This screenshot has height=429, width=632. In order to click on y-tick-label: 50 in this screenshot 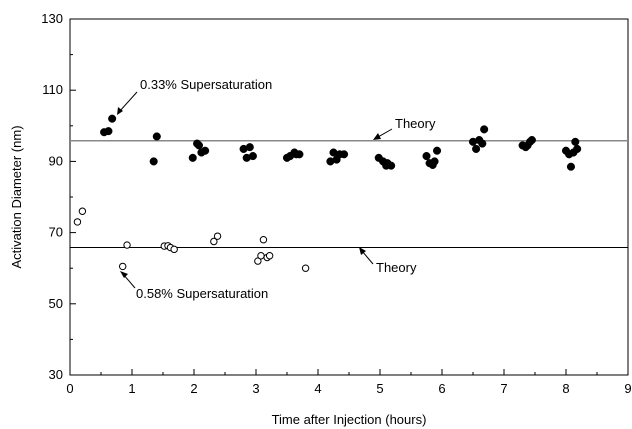, I will do `click(56, 303)`.